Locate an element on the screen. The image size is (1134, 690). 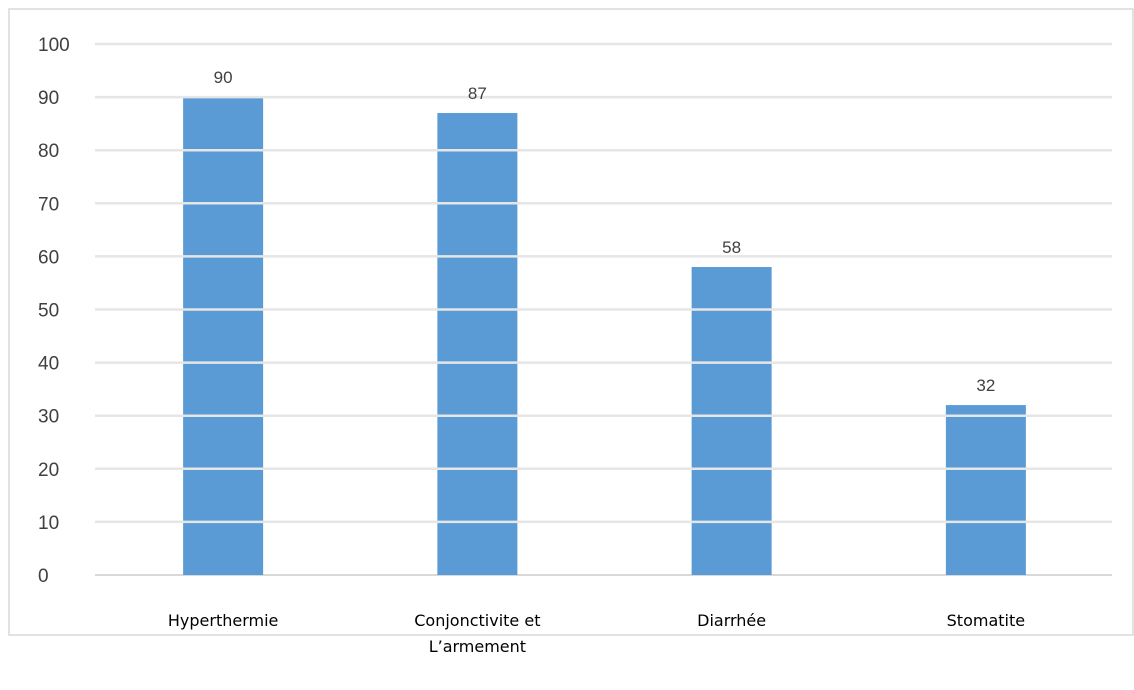
y-tick-label: 50 is located at coordinates (48, 311).